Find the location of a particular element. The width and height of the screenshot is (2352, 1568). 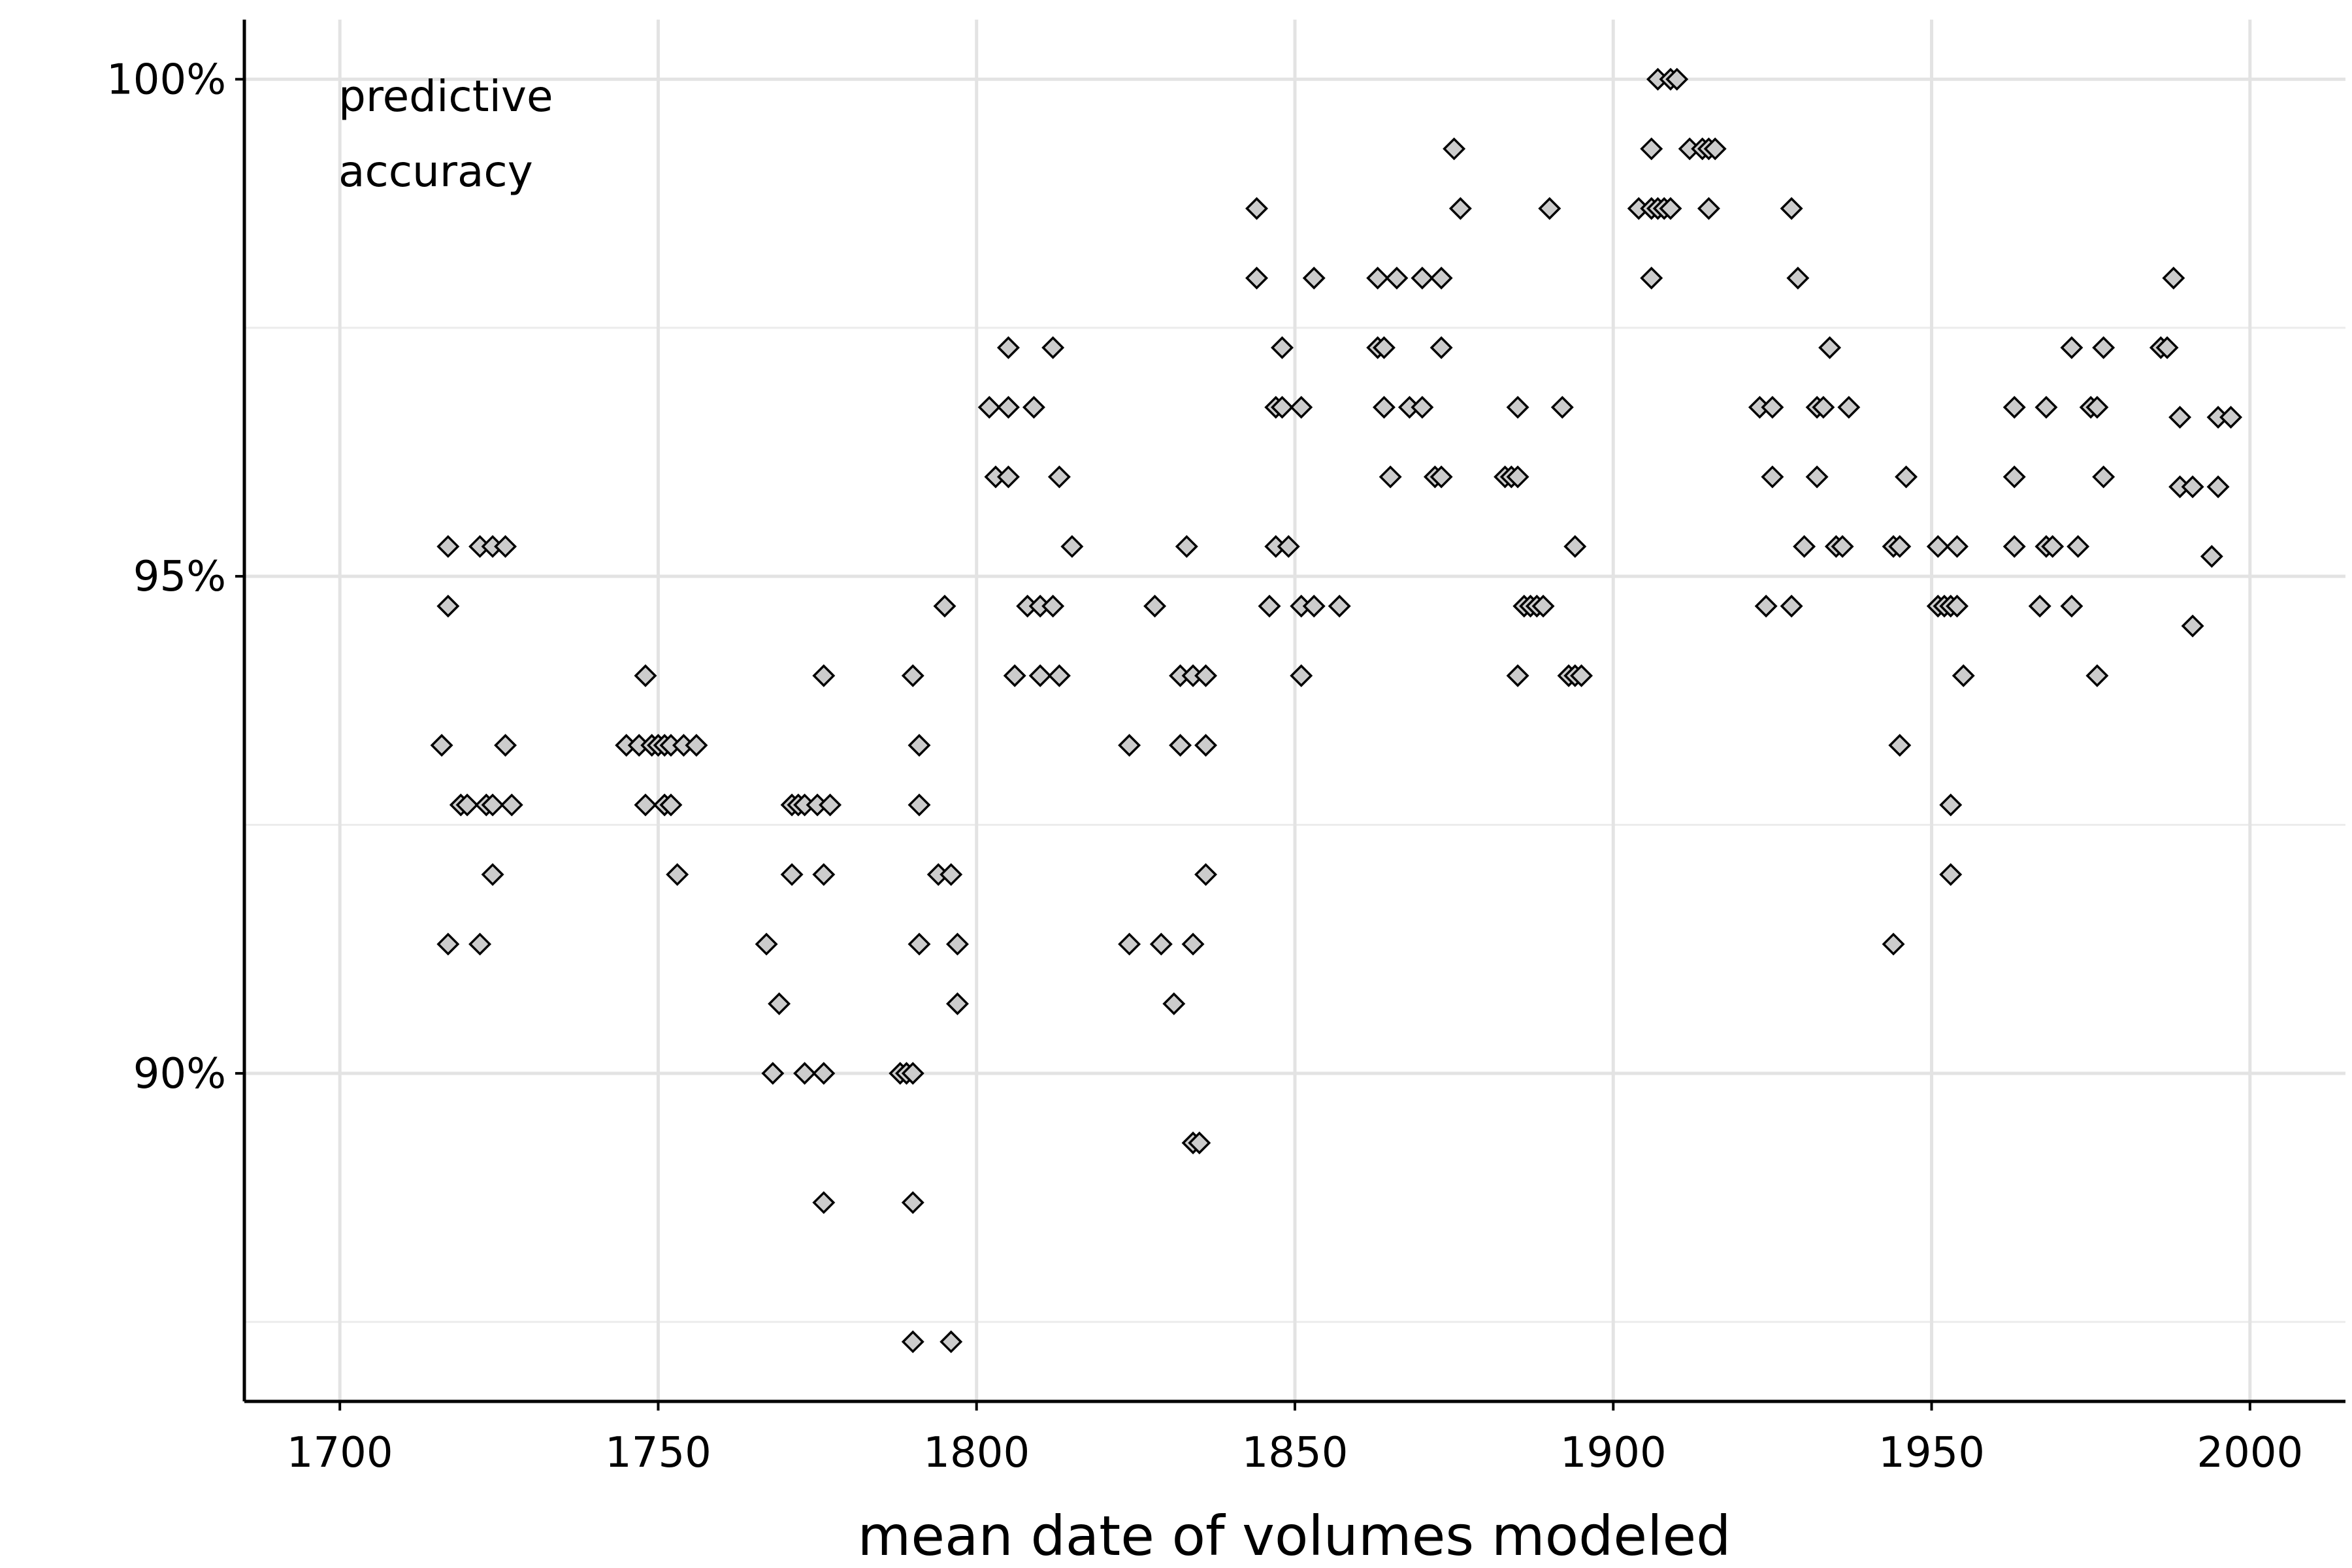

x-tick-label: 1700 is located at coordinates (340, 1453).